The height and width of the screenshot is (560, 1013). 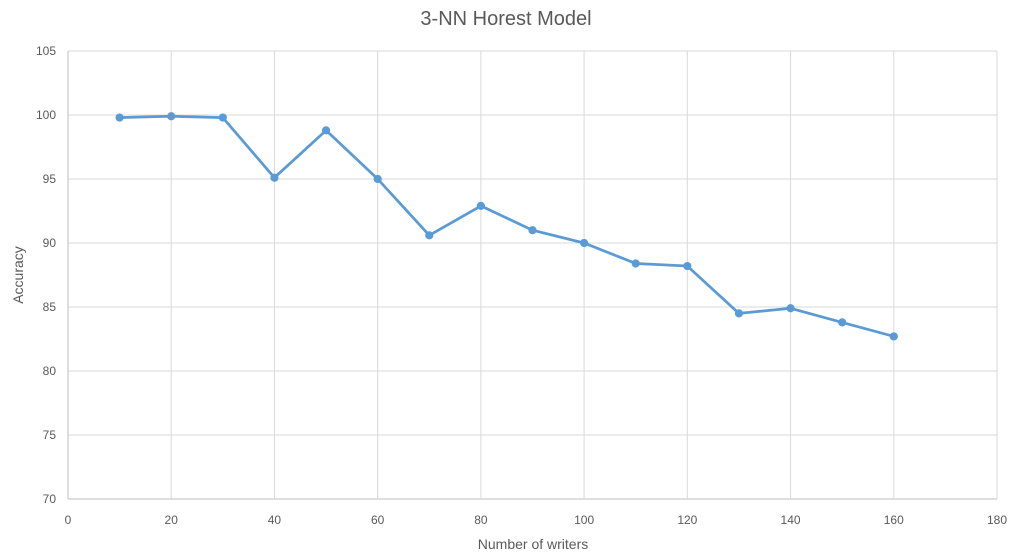 I want to click on x-tick-label: 140, so click(x=791, y=520).